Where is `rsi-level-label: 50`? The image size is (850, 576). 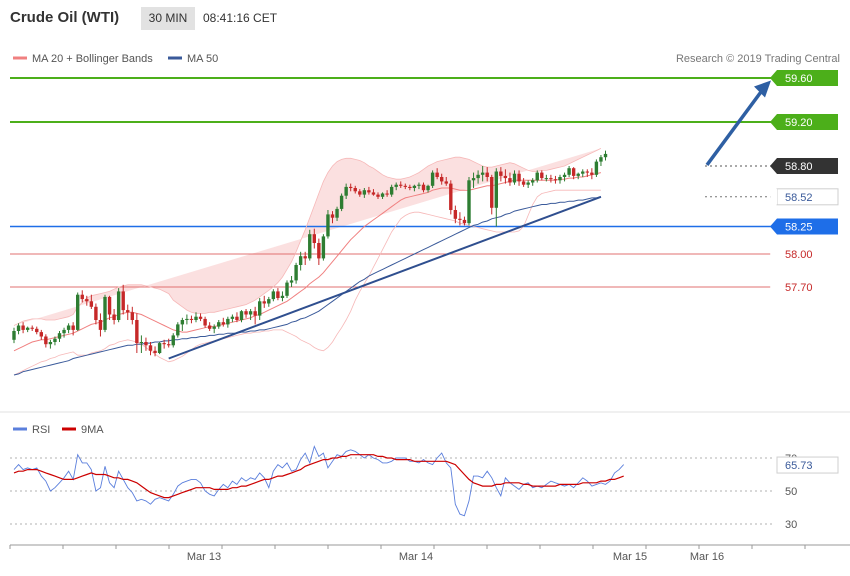
rsi-level-label: 50 is located at coordinates (791, 492).